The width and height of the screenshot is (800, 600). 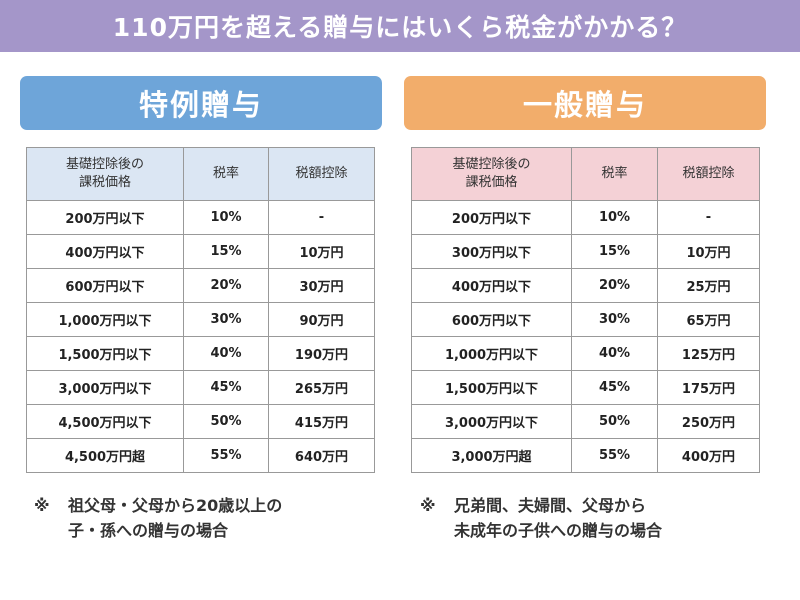 What do you see at coordinates (321, 285) in the screenshot?
I see `cell-deduction: 30万円` at bounding box center [321, 285].